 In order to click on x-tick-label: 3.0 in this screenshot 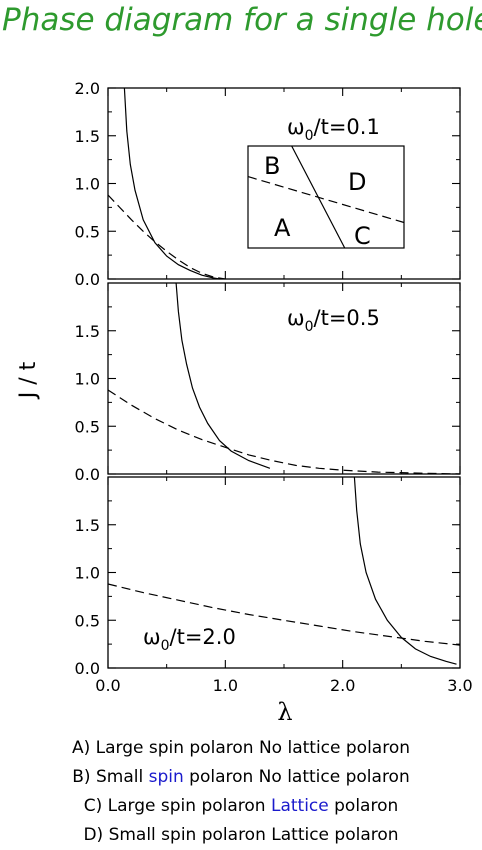, I will do `click(459, 685)`.